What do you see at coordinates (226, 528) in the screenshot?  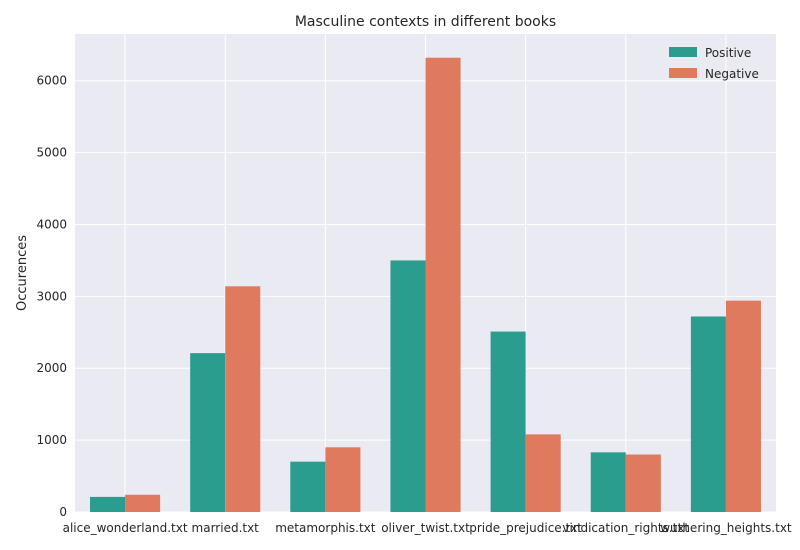 I see `x-tick-label: married.txt` at bounding box center [226, 528].